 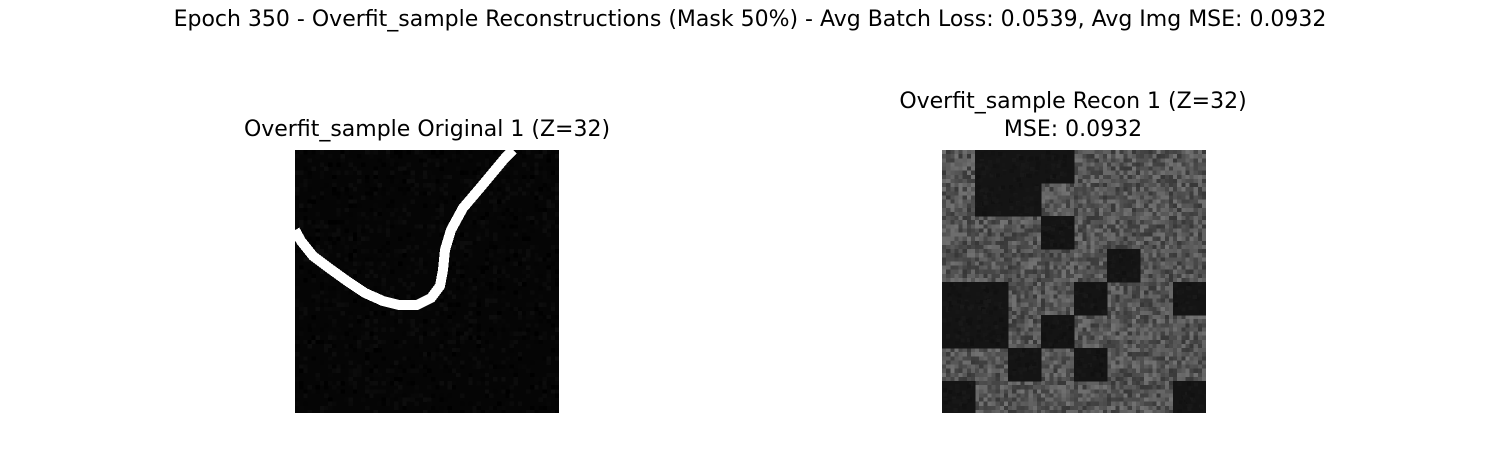 I want to click on original-image-title: Overfit_sample Original 1 (Z=32), so click(x=427, y=129).